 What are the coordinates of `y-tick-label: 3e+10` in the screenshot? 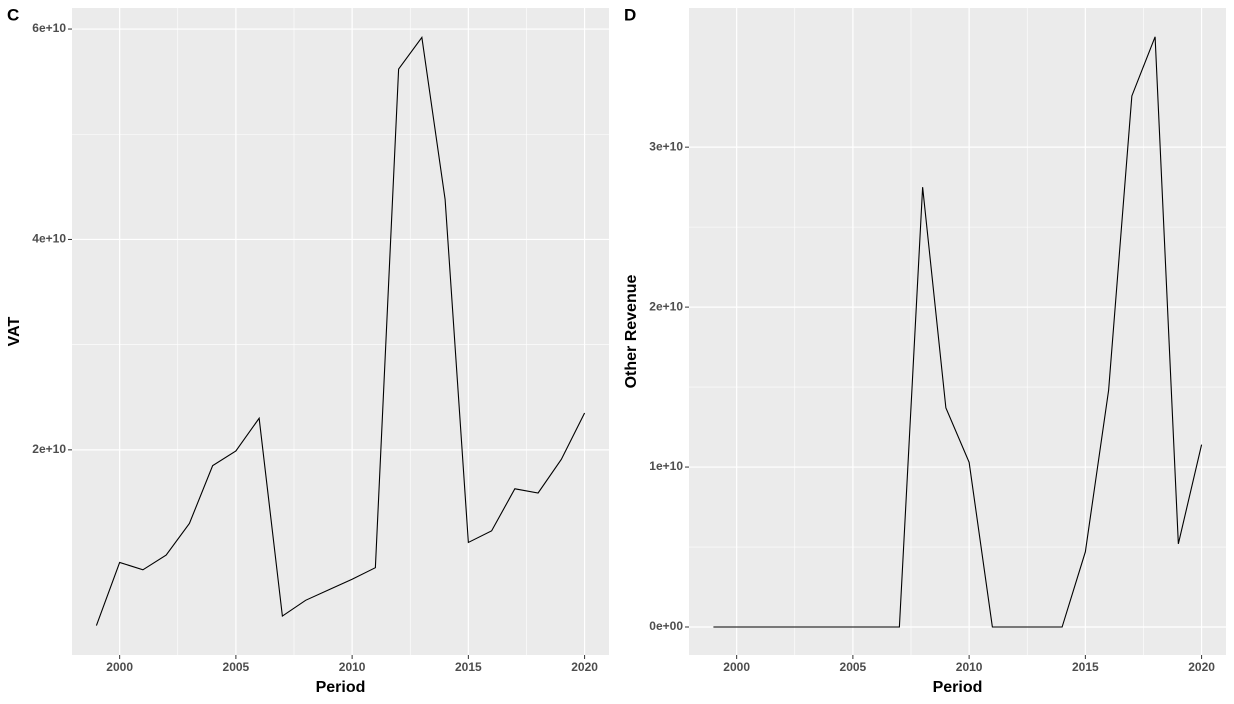 It's located at (666, 146).